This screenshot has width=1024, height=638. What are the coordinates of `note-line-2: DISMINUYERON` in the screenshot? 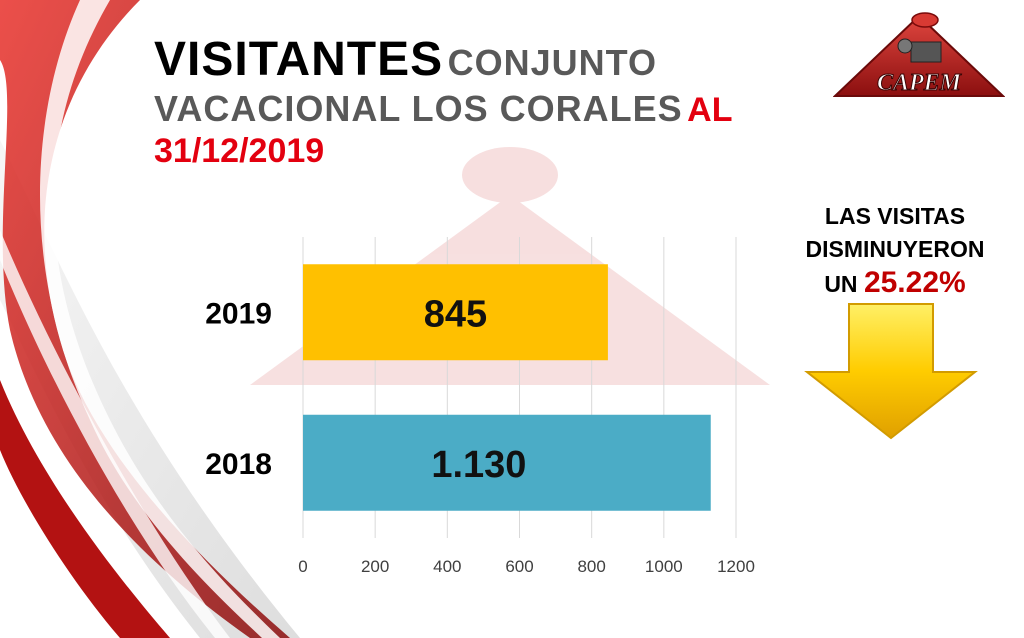 It's located at (895, 249).